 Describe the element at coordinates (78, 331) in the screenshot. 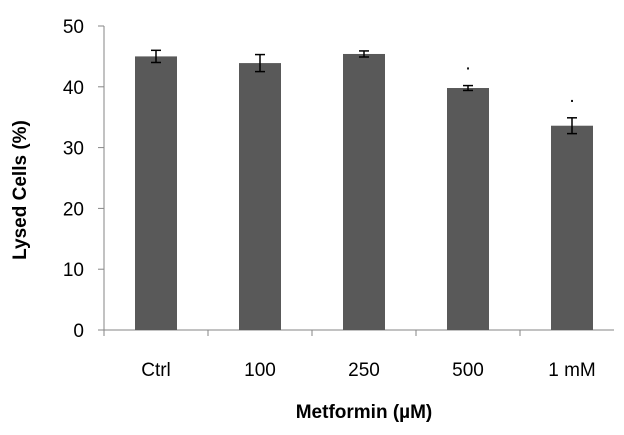

I see `y-tick-label: 0` at that location.